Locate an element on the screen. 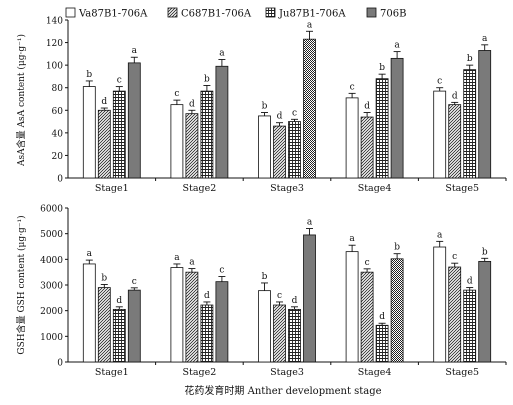 The width and height of the screenshot is (513, 405). y-tick-label: 80 is located at coordinates (58, 89).